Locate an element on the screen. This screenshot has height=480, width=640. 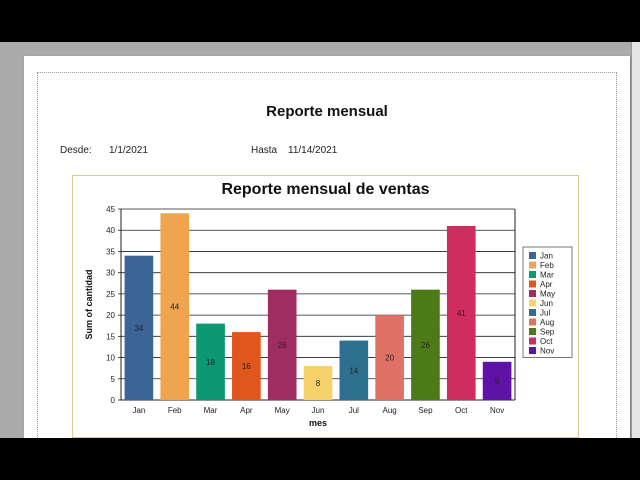
data-label-sep: 26 is located at coordinates (425, 345).